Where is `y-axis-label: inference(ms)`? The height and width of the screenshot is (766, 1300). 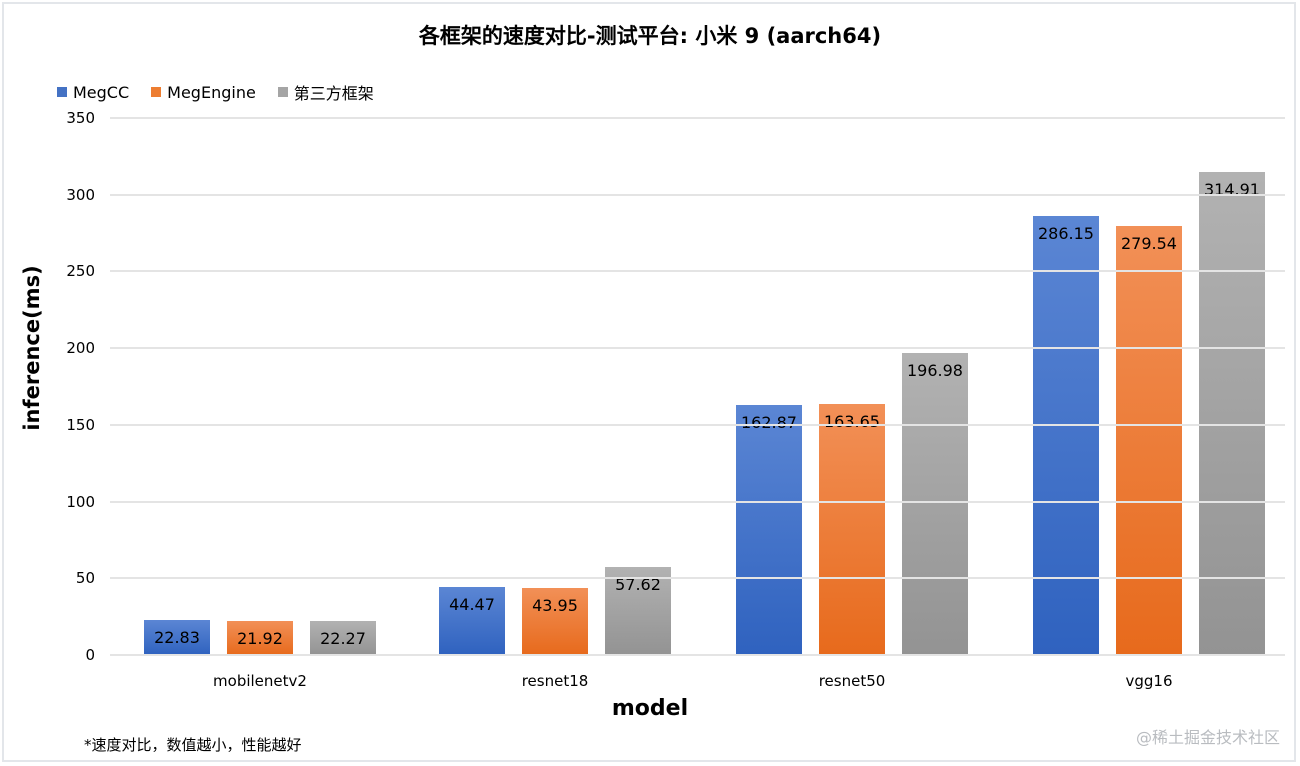 y-axis-label: inference(ms) is located at coordinates (32, 348).